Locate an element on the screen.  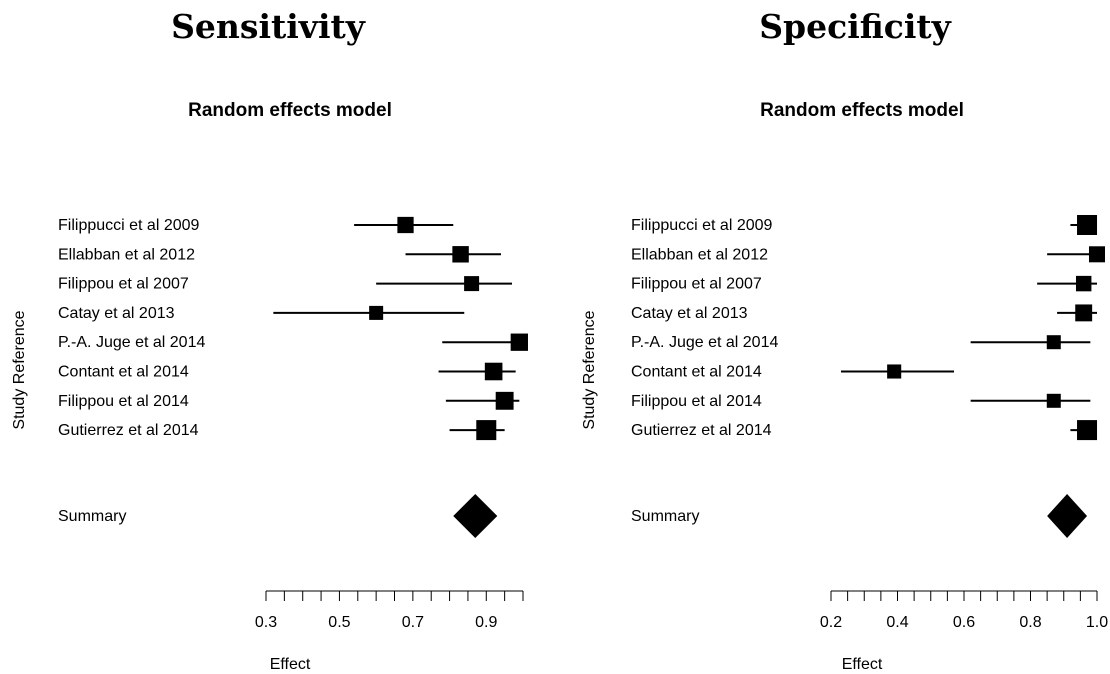
panel-1-x-tick-label: 0.7 is located at coordinates (413, 622).